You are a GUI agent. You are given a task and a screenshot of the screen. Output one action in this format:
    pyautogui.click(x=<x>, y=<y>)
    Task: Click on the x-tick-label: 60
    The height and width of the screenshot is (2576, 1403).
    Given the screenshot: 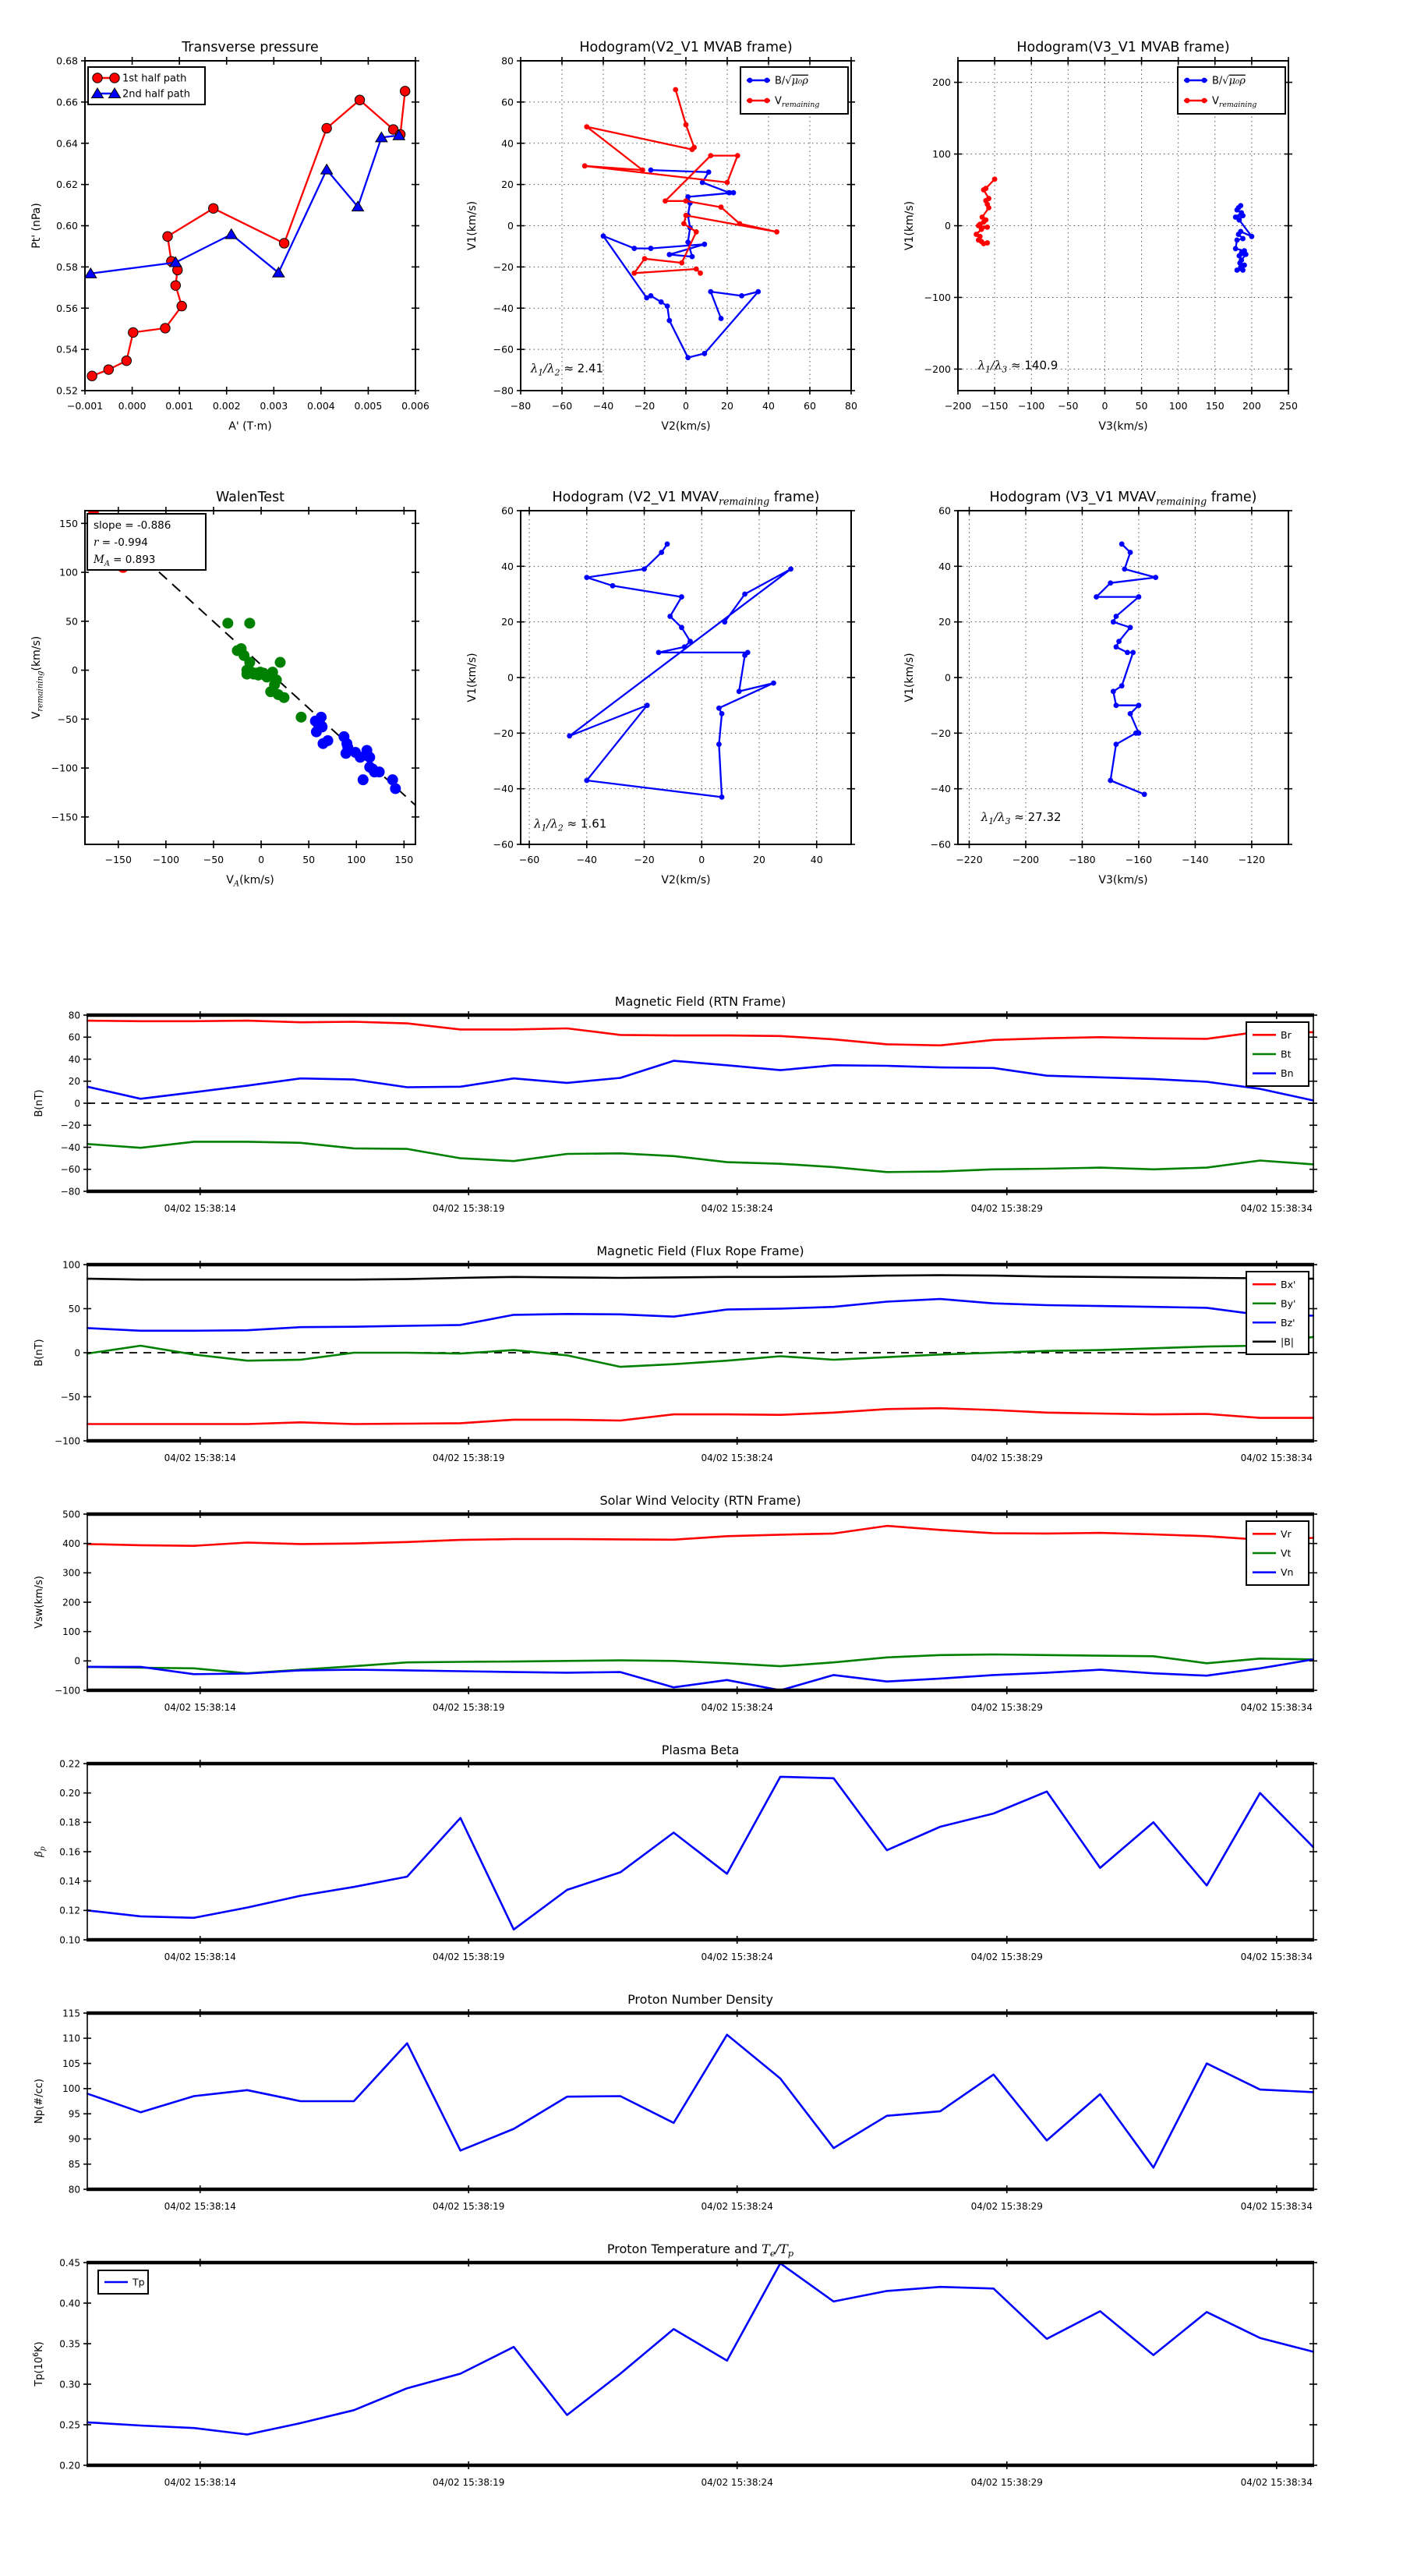 What is the action you would take?
    pyautogui.click(x=810, y=406)
    